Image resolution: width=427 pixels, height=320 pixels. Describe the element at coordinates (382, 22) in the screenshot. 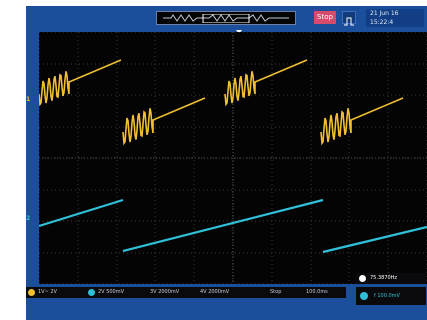

I see `time-text: 15:22:4` at that location.